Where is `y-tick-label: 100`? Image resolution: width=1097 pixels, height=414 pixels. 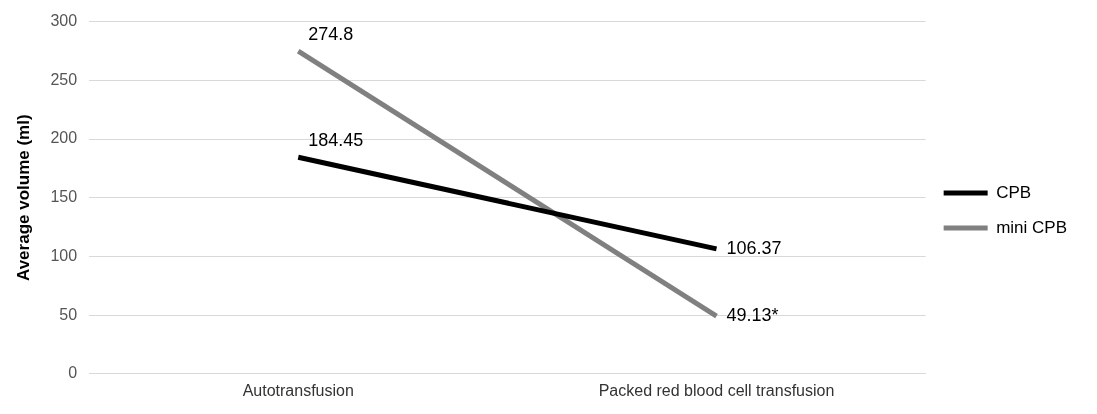
y-tick-label: 100 is located at coordinates (64, 255).